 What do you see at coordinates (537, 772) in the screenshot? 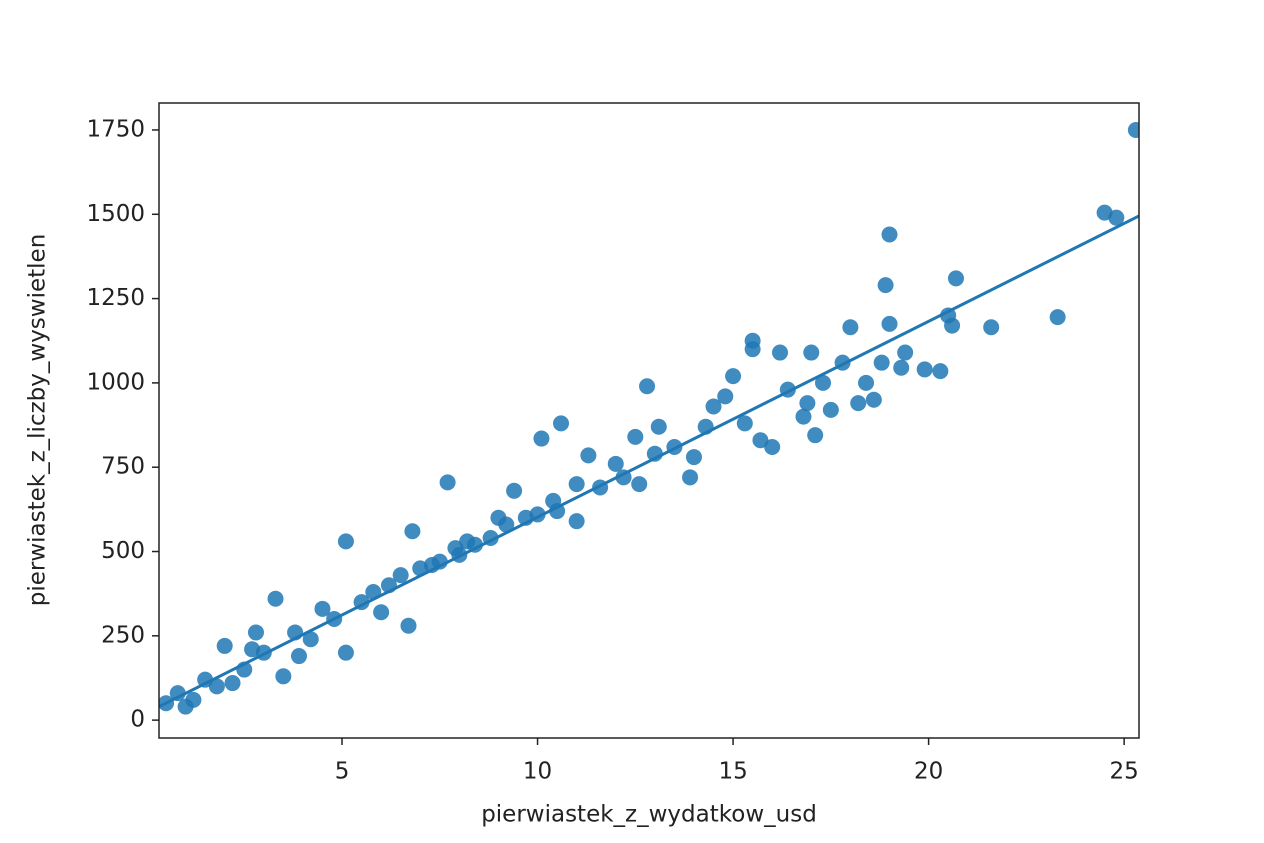
I see `x-tick-label: 10` at bounding box center [537, 772].